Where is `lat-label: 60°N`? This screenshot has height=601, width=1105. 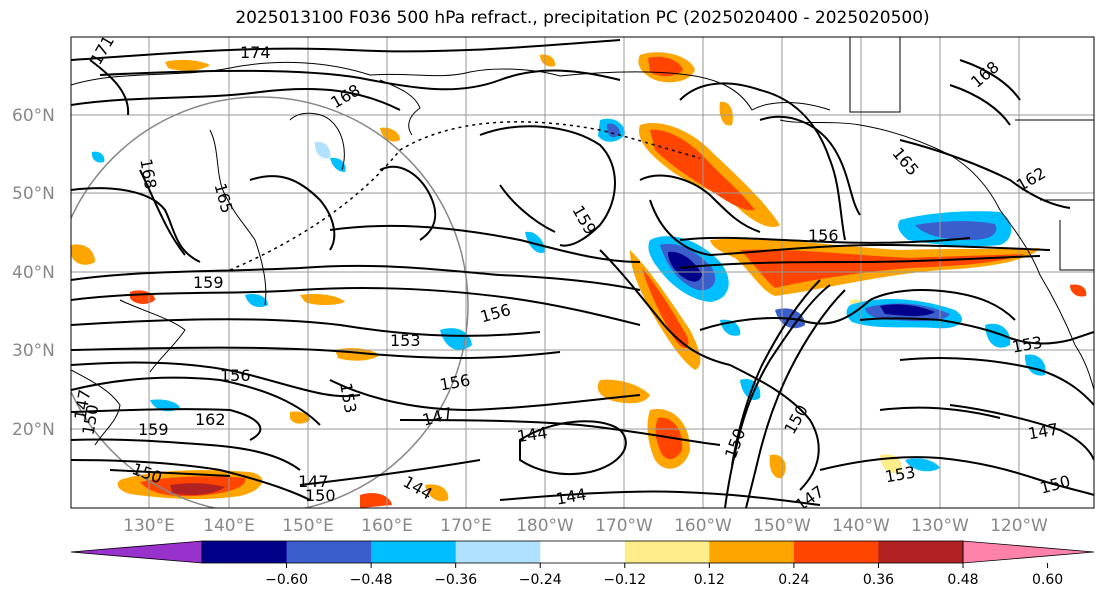
lat-label: 60°N is located at coordinates (33, 116).